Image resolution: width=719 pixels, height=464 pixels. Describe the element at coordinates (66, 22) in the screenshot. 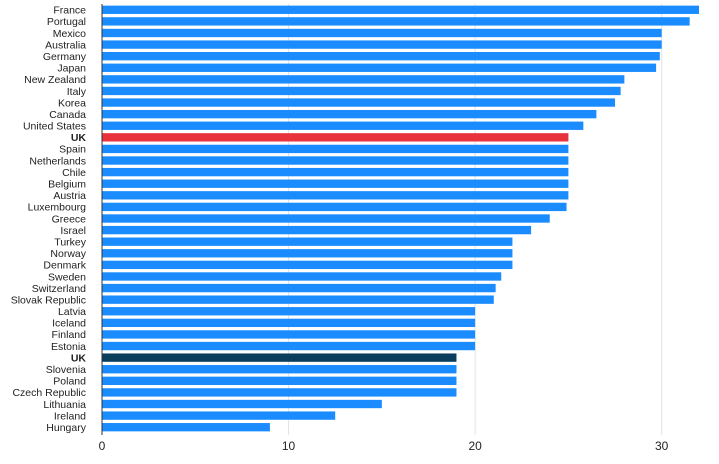

I see `category-label: Portugal` at that location.